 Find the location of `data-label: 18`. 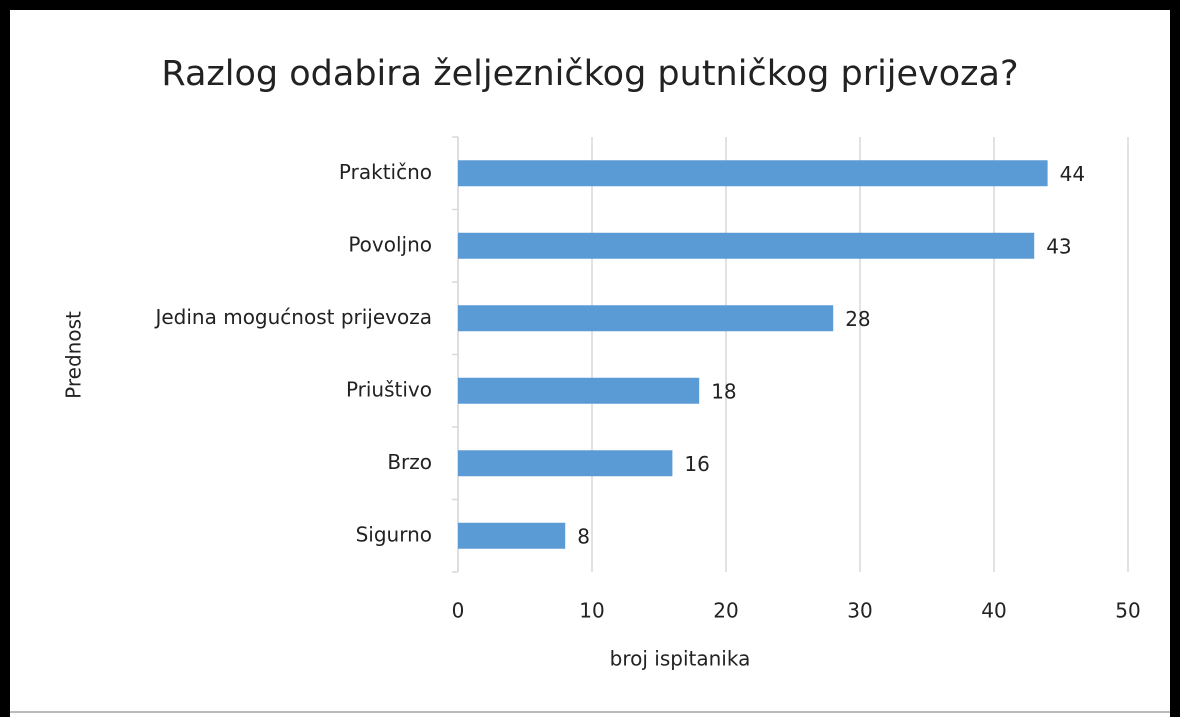

data-label: 18 is located at coordinates (723, 391).